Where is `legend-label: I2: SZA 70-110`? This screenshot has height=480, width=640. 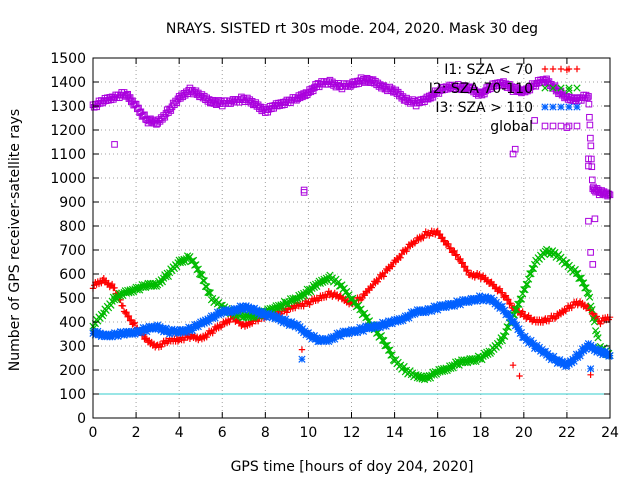 legend-label: I2: SZA 70-110 is located at coordinates (481, 89).